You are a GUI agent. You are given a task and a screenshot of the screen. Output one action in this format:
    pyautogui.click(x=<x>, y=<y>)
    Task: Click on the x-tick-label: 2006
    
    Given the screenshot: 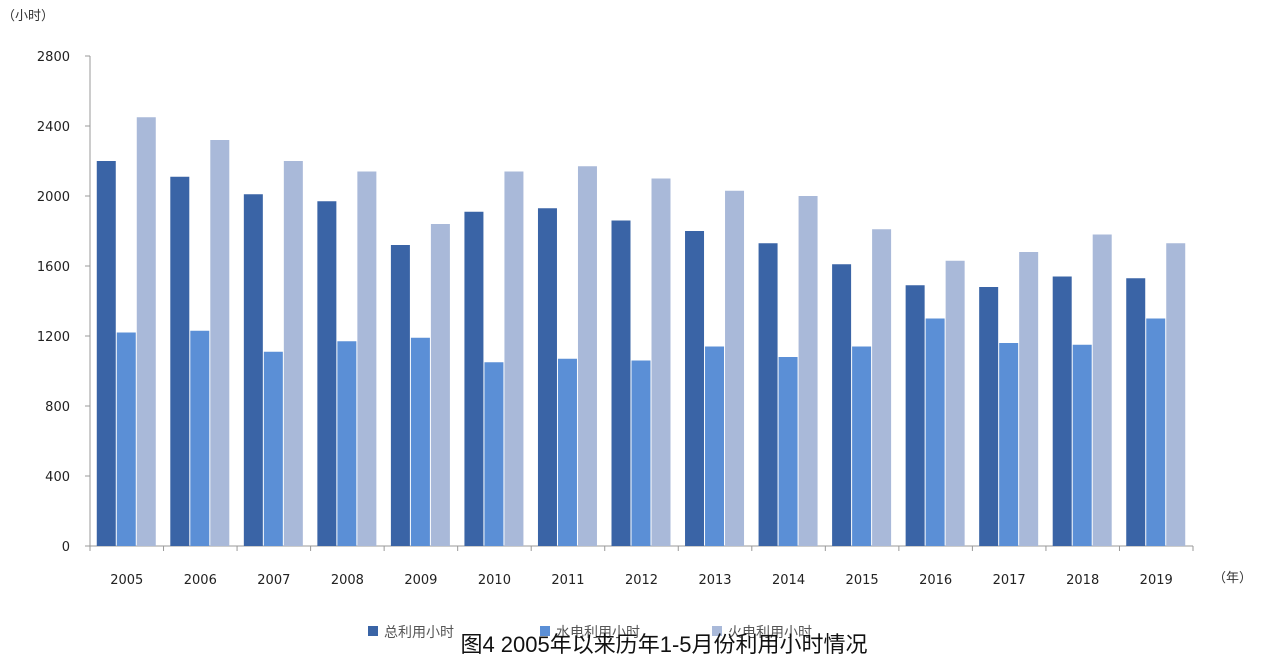 What is the action you would take?
    pyautogui.click(x=200, y=580)
    